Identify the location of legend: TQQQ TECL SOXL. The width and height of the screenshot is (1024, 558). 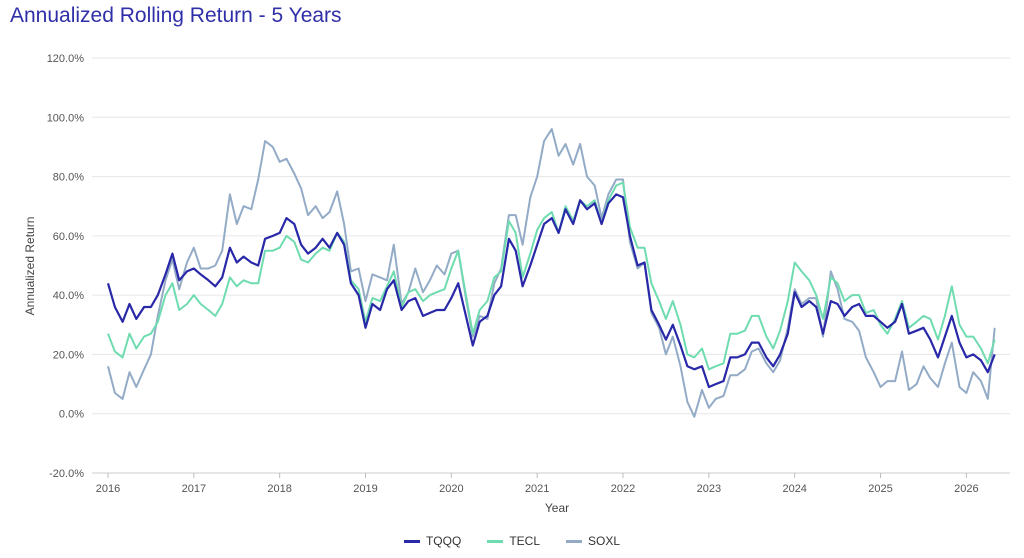
(512, 541).